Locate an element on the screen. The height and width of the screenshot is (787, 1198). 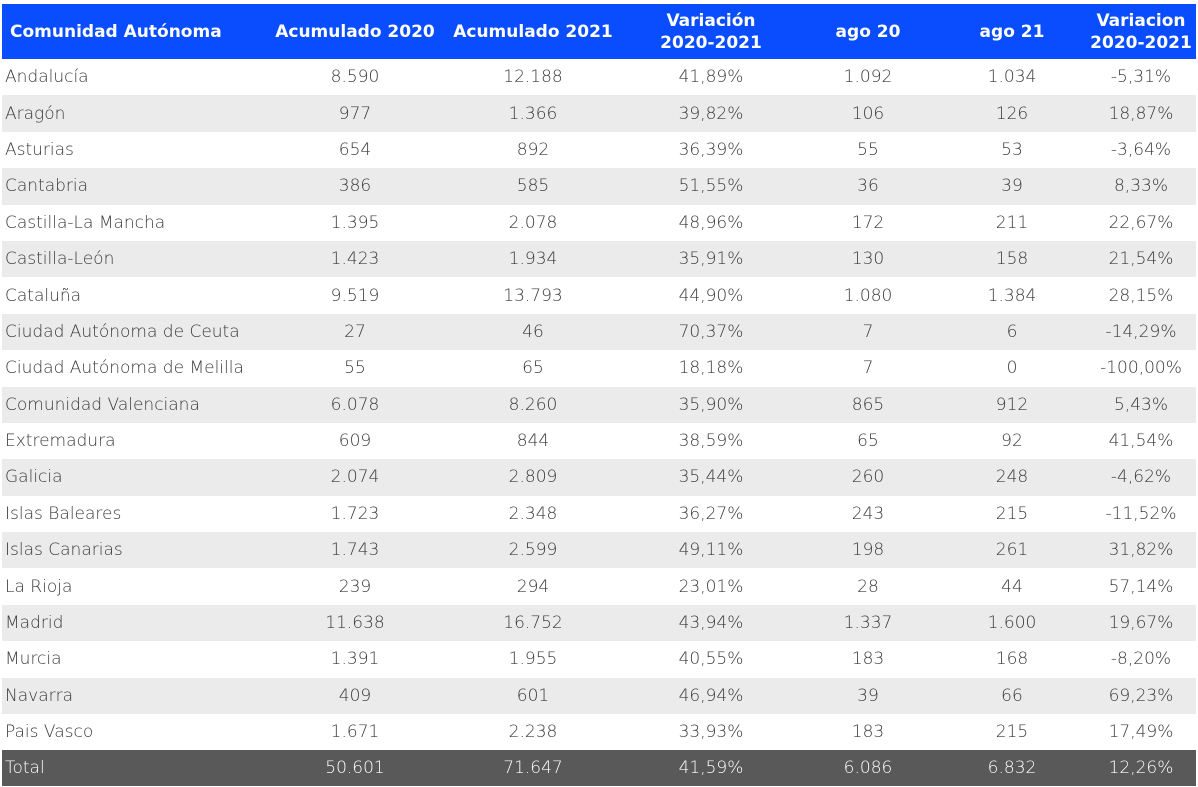
header-ago-21: ago 21 is located at coordinates (1012, 31).